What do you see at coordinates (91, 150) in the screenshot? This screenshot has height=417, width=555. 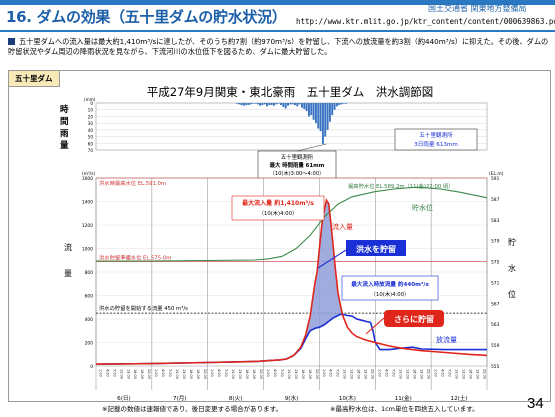 I see `rain-tick-label: 70` at bounding box center [91, 150].